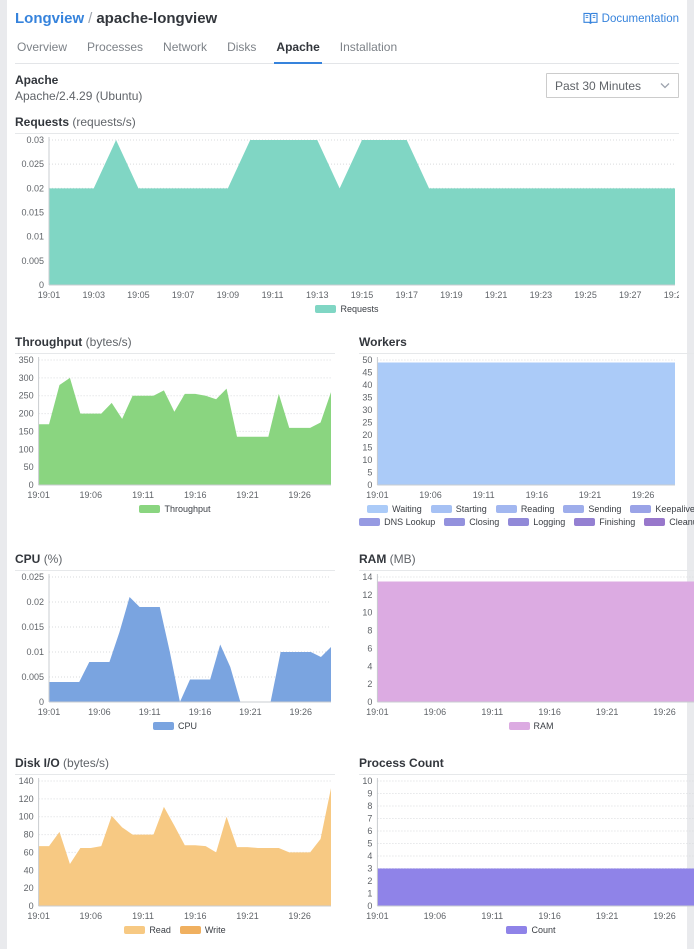  Describe the element at coordinates (397, 522) in the screenshot. I see `legend-dns-lookup: DNS Lookup` at that location.